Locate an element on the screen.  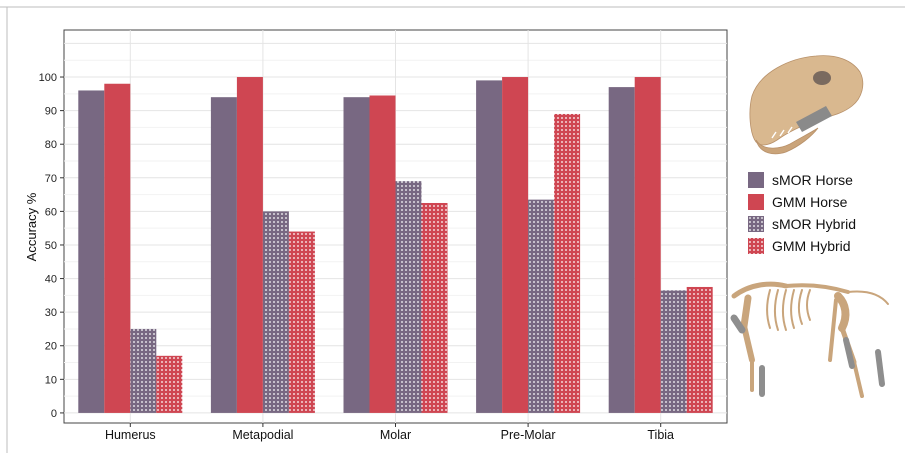
legend-label: GMM Horse is located at coordinates (810, 202).